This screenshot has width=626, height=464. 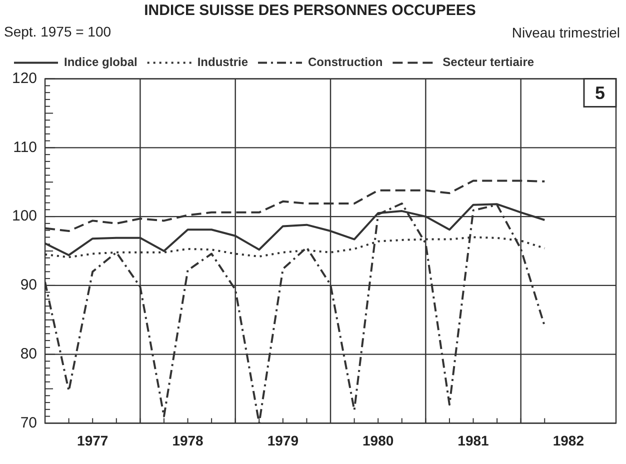 I want to click on legend-label: Construction, so click(x=345, y=62).